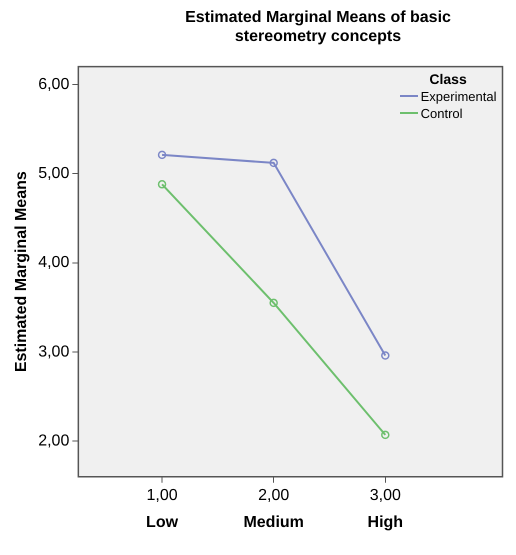 The height and width of the screenshot is (555, 516). What do you see at coordinates (273, 523) in the screenshot?
I see `text: Medium` at bounding box center [273, 523].